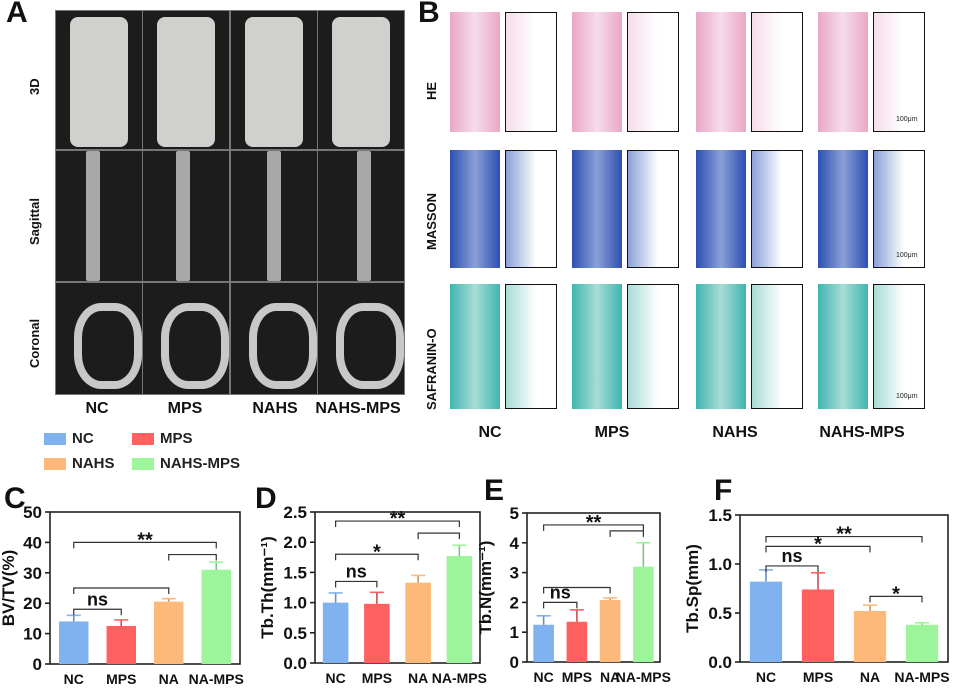  I want to click on y-axis-label: BV/TV(%), so click(9, 588).